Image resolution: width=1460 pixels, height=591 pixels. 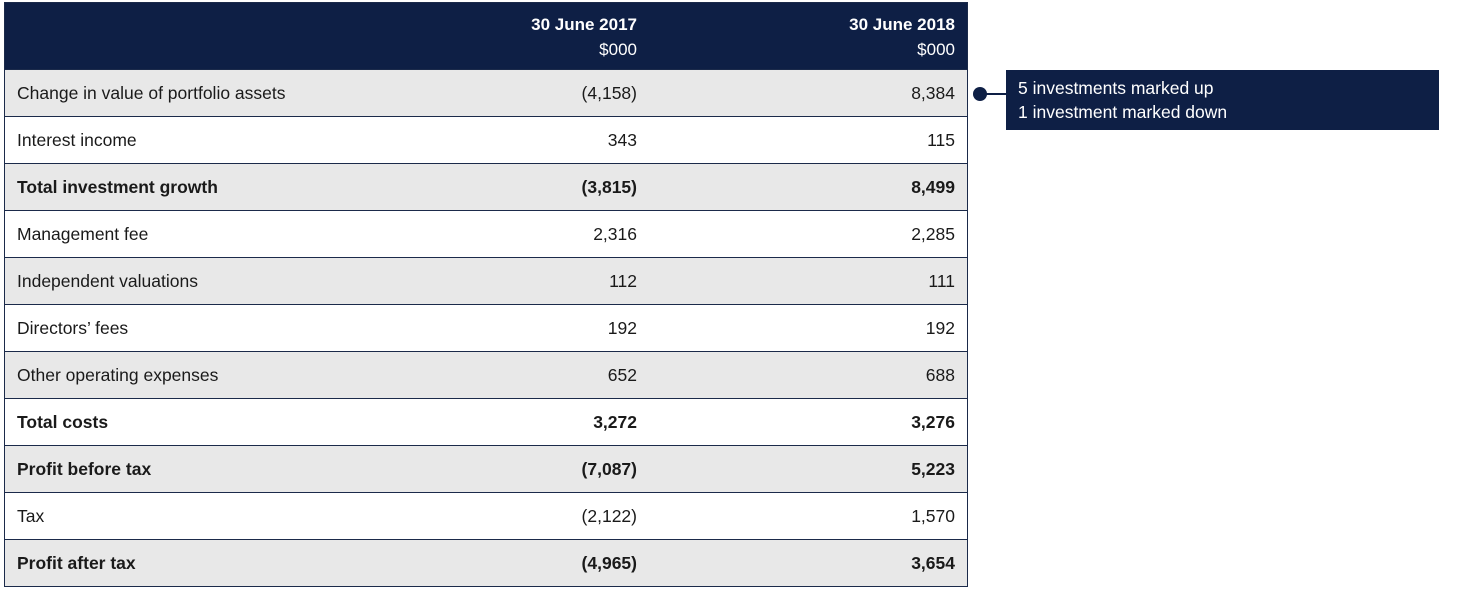 I want to click on callout-connector-line, so click(x=993, y=94).